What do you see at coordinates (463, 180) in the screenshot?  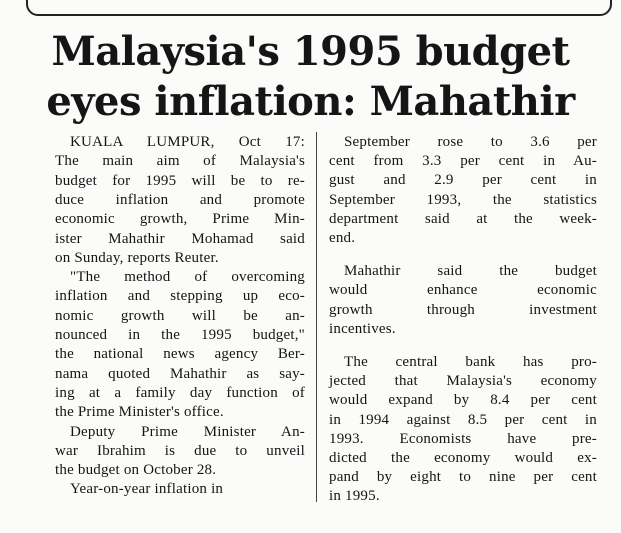 I see `text-line: gust and 2.9 per cent in` at bounding box center [463, 180].